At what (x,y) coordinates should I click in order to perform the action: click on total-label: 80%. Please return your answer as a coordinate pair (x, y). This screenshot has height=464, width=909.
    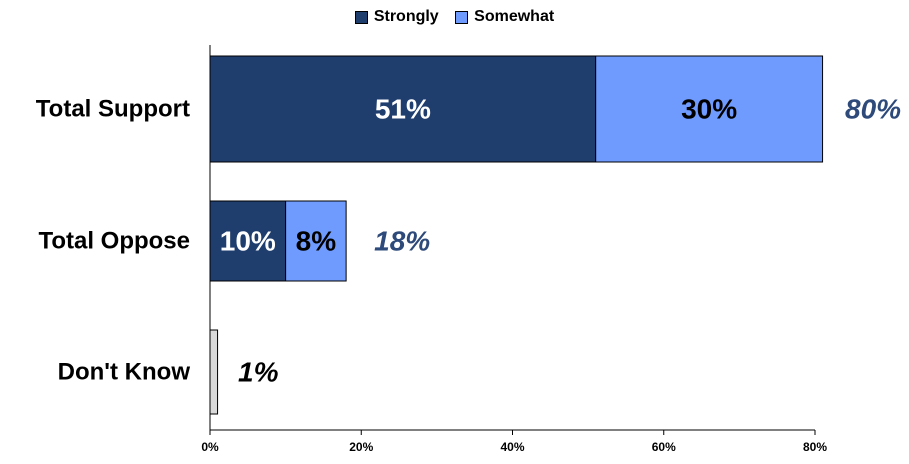
    Looking at the image, I should click on (873, 109).